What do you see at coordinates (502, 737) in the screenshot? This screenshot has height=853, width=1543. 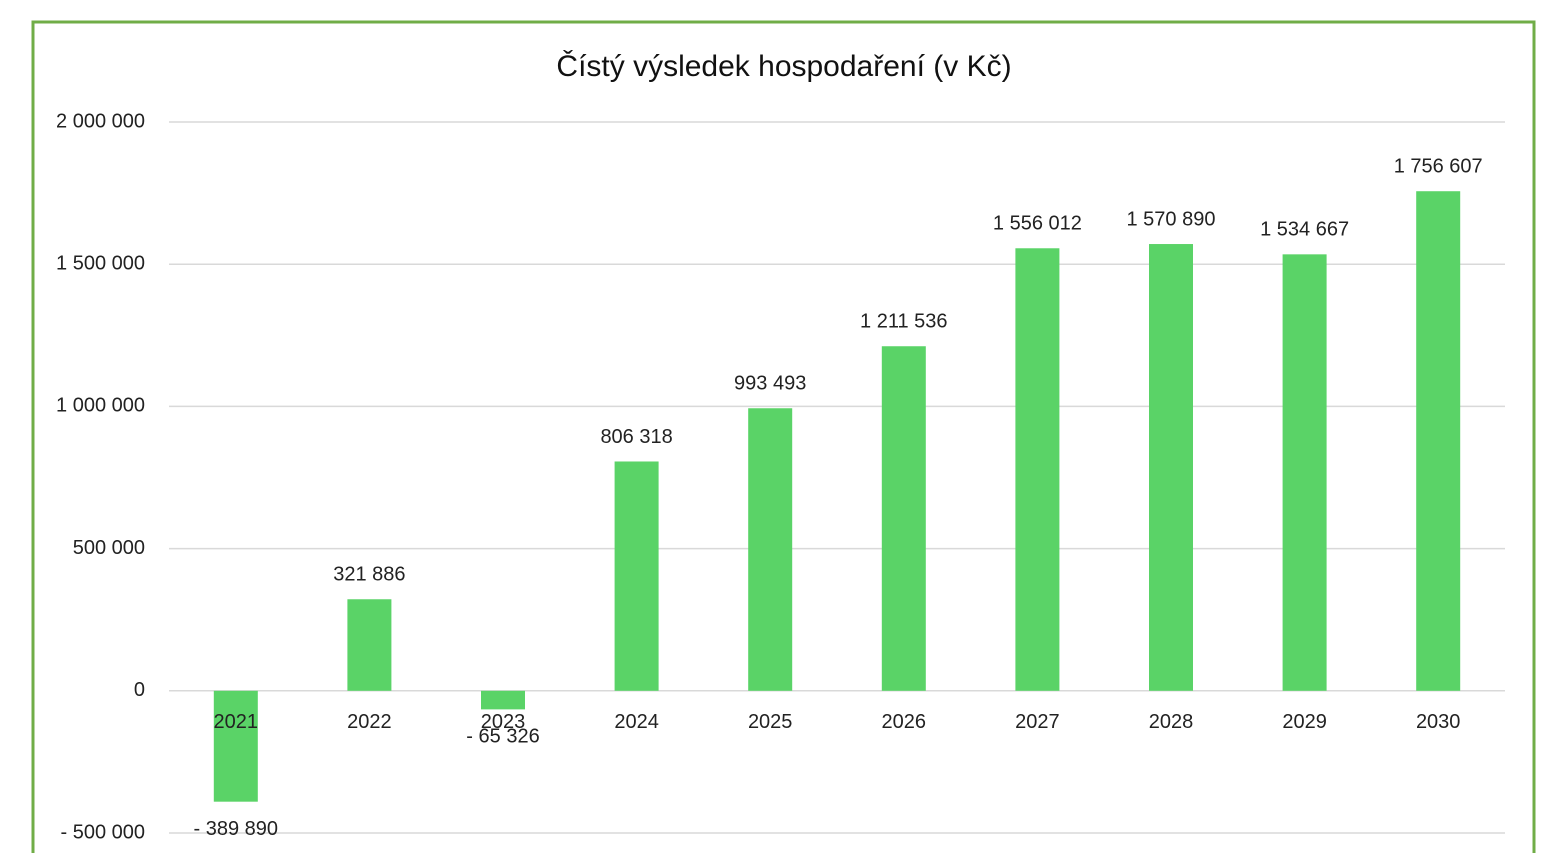 I see `data-label: - 65 326` at bounding box center [502, 737].